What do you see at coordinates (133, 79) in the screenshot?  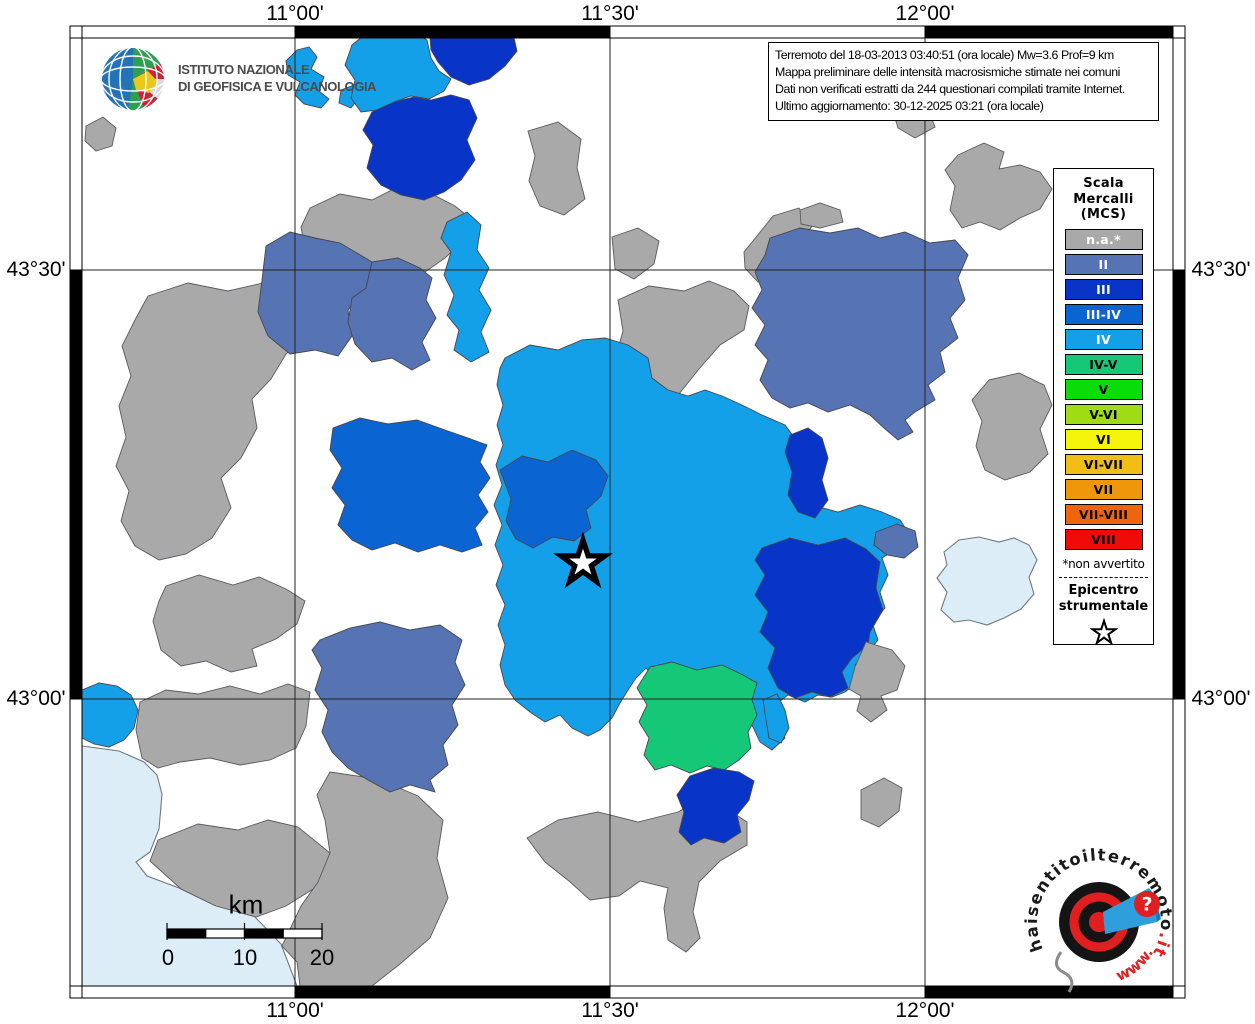 I see `ingv-globe-icon` at bounding box center [133, 79].